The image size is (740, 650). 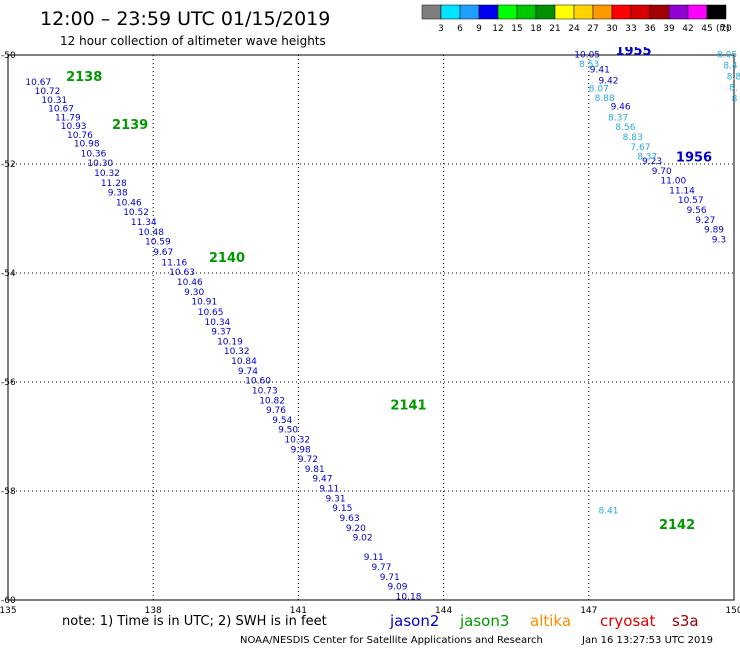 What do you see at coordinates (608, 81) in the screenshot?
I see `swh-value-label: 9.42` at bounding box center [608, 81].